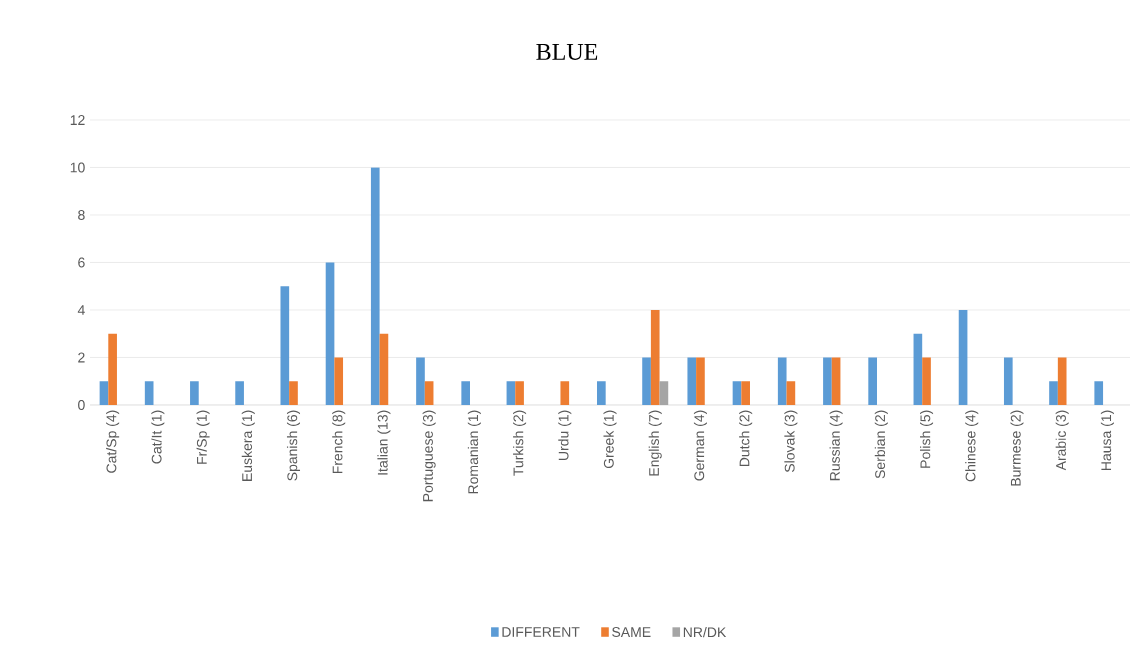  Describe the element at coordinates (77, 167) in the screenshot. I see `y-tick-label: 10` at that location.